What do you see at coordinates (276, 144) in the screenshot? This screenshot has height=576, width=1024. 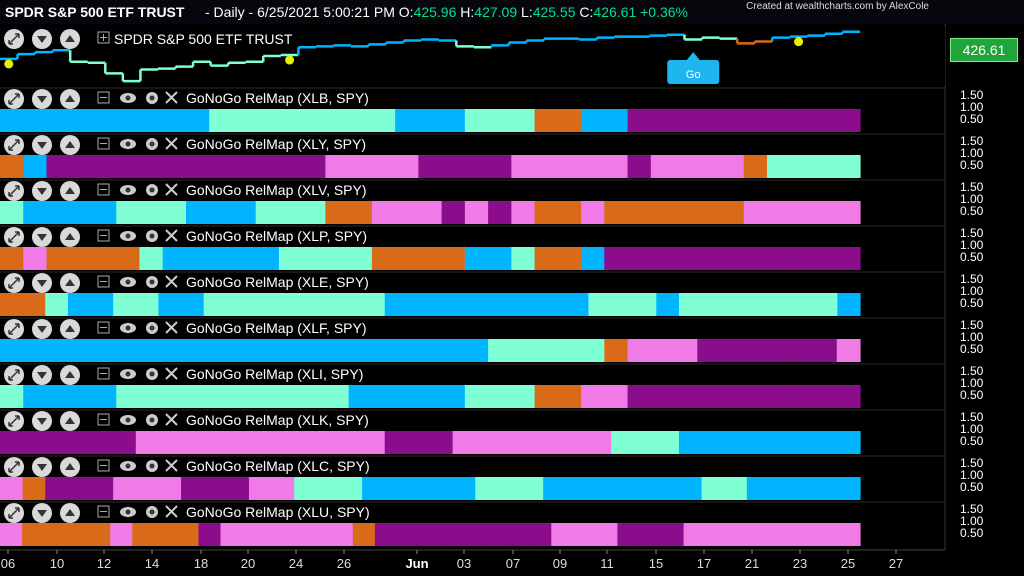 I see `relmap-title: GoNoGo RelMap (XLY, SPY)` at bounding box center [276, 144].